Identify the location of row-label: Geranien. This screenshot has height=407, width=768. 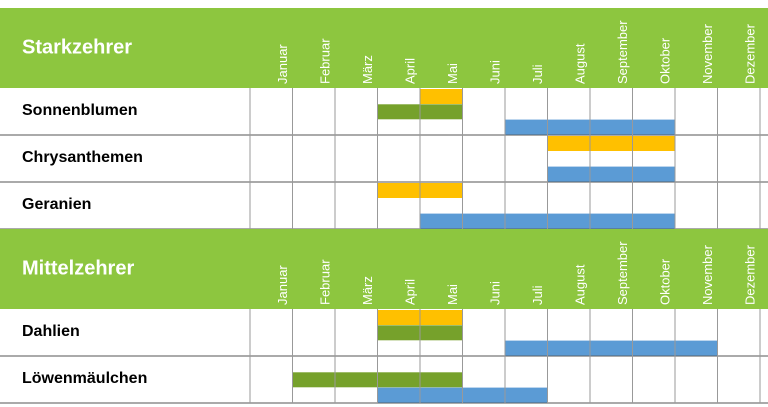
(56, 204).